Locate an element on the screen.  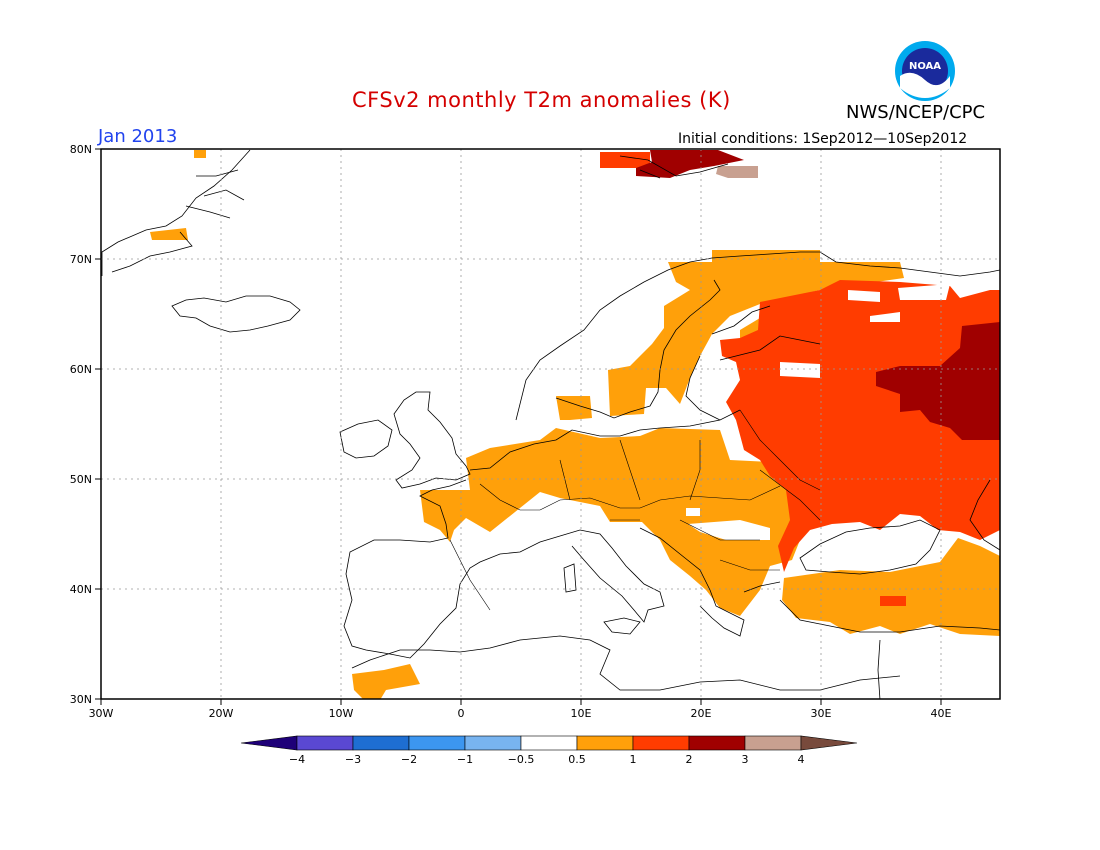
initial-conditions: Initial conditions: 1Sep2012—10Sep2012 is located at coordinates (823, 139).